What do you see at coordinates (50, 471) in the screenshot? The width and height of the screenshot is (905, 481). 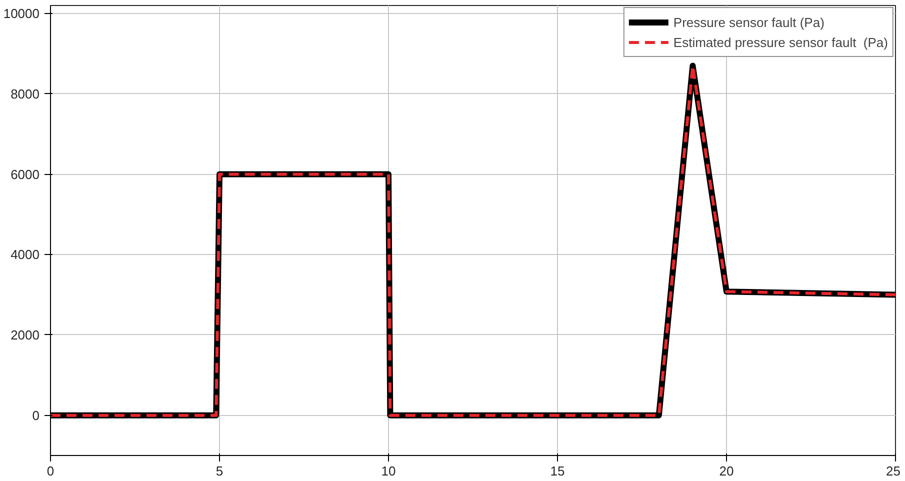 I see `x-tick-label: 0` at bounding box center [50, 471].